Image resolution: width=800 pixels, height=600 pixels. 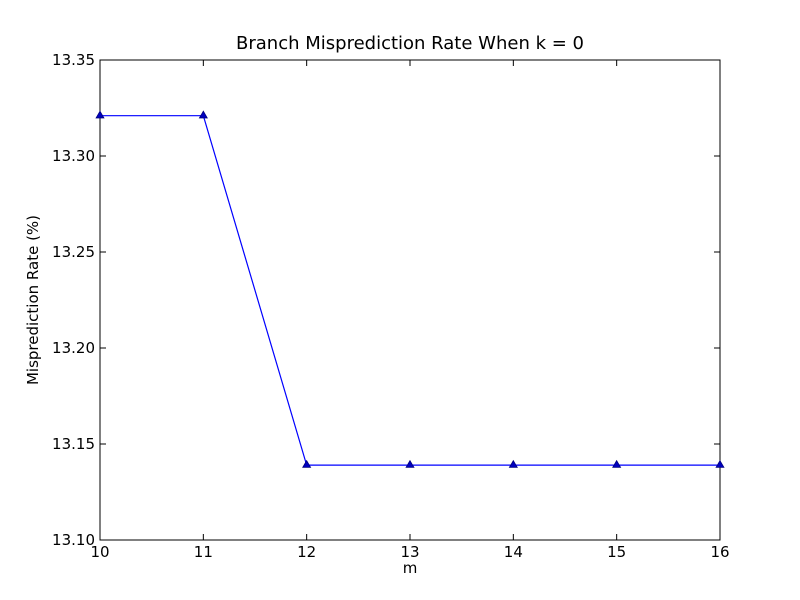 I want to click on x-tick-label: 11, so click(x=203, y=552).